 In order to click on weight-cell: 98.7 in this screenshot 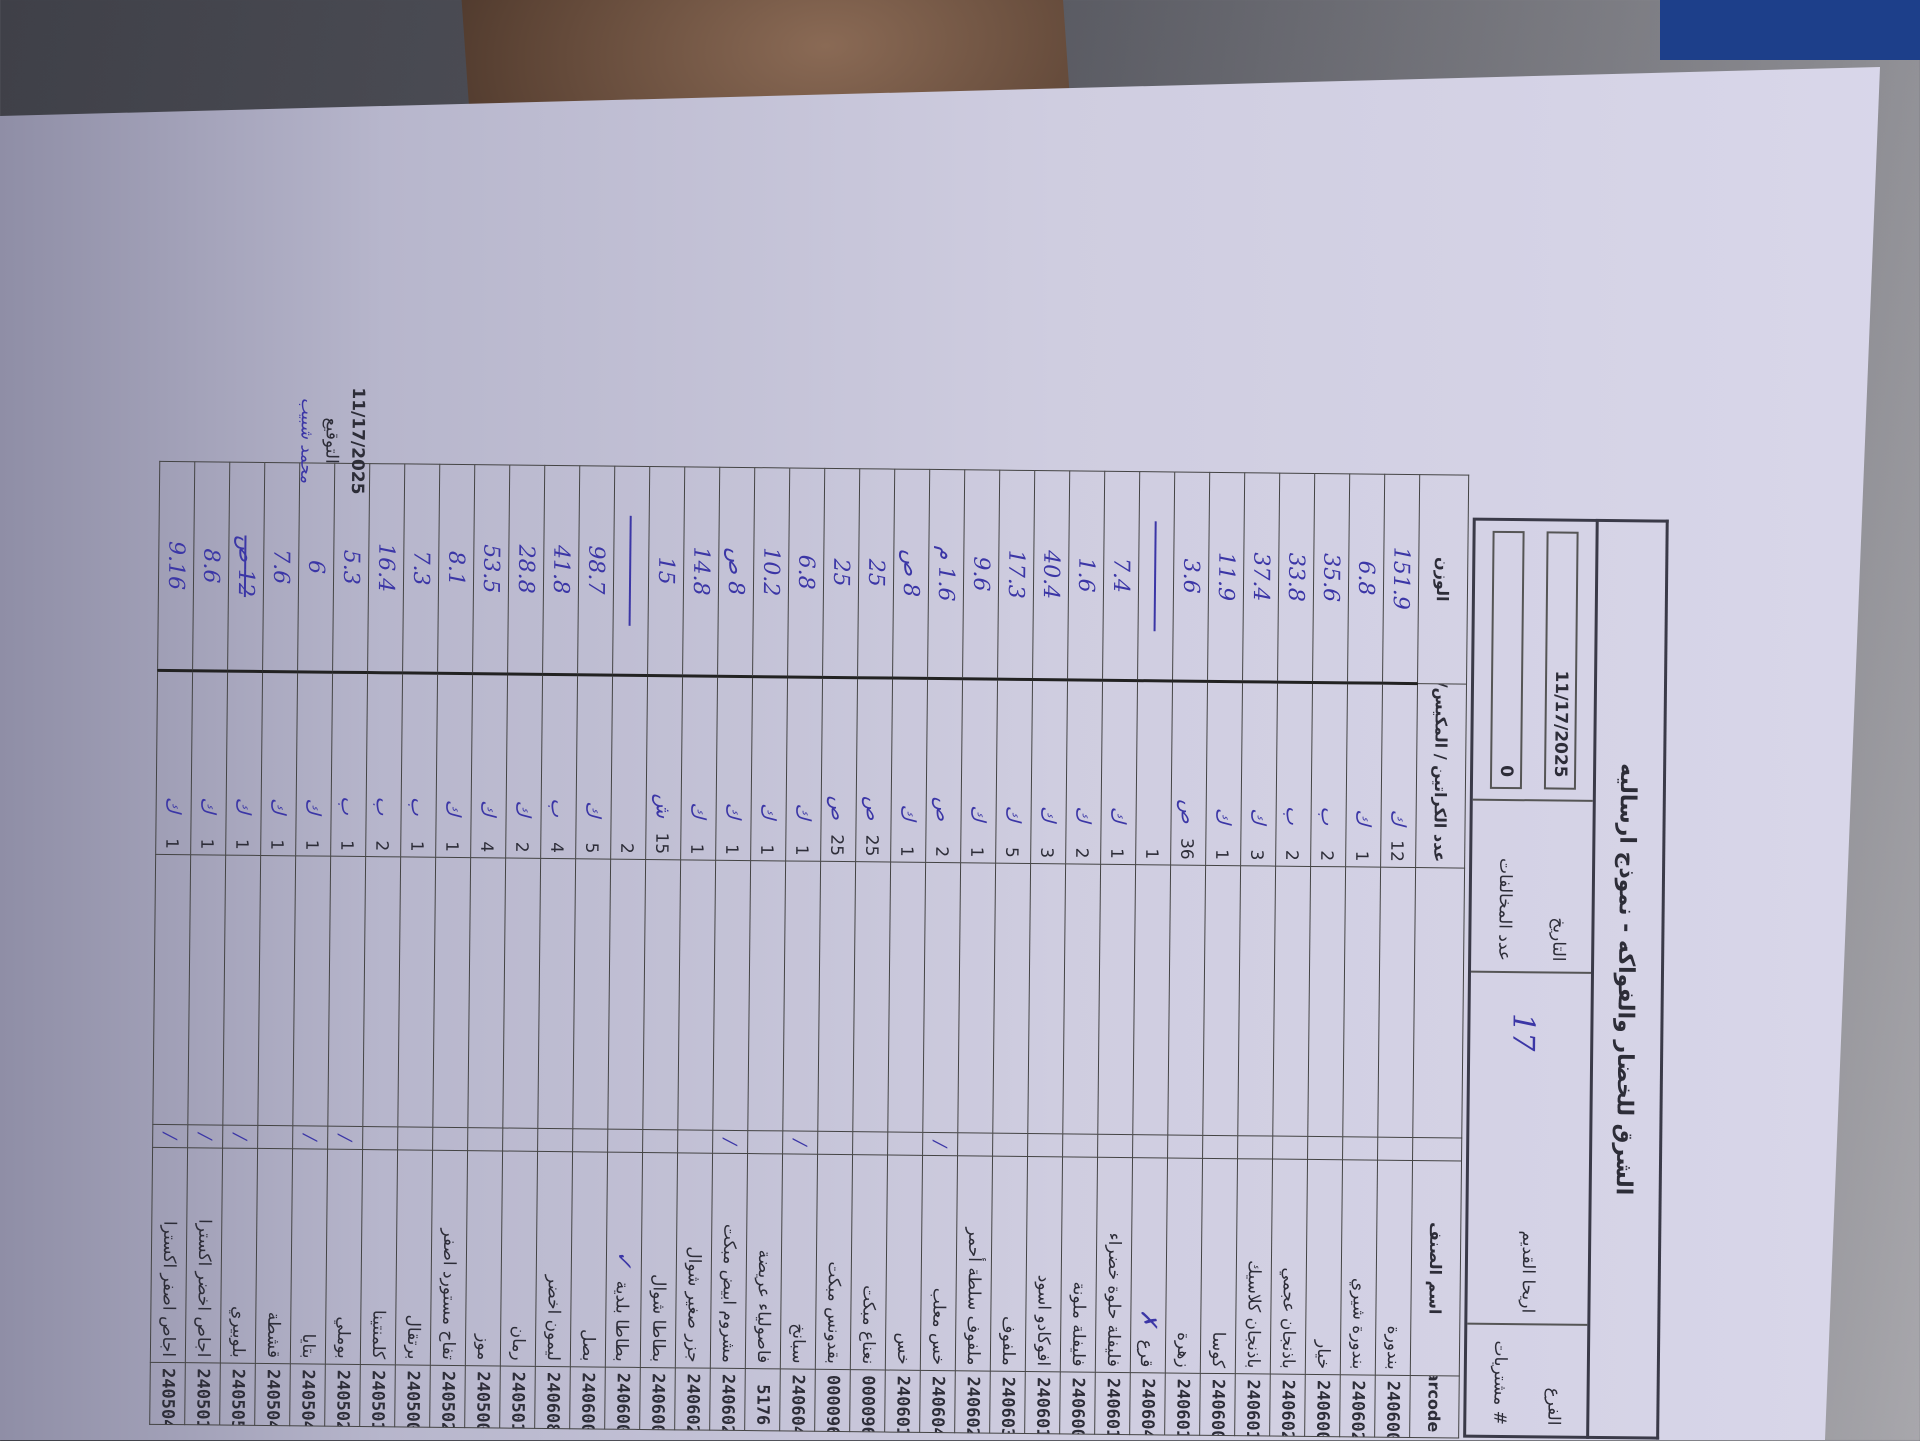, I will do `click(596, 570)`.